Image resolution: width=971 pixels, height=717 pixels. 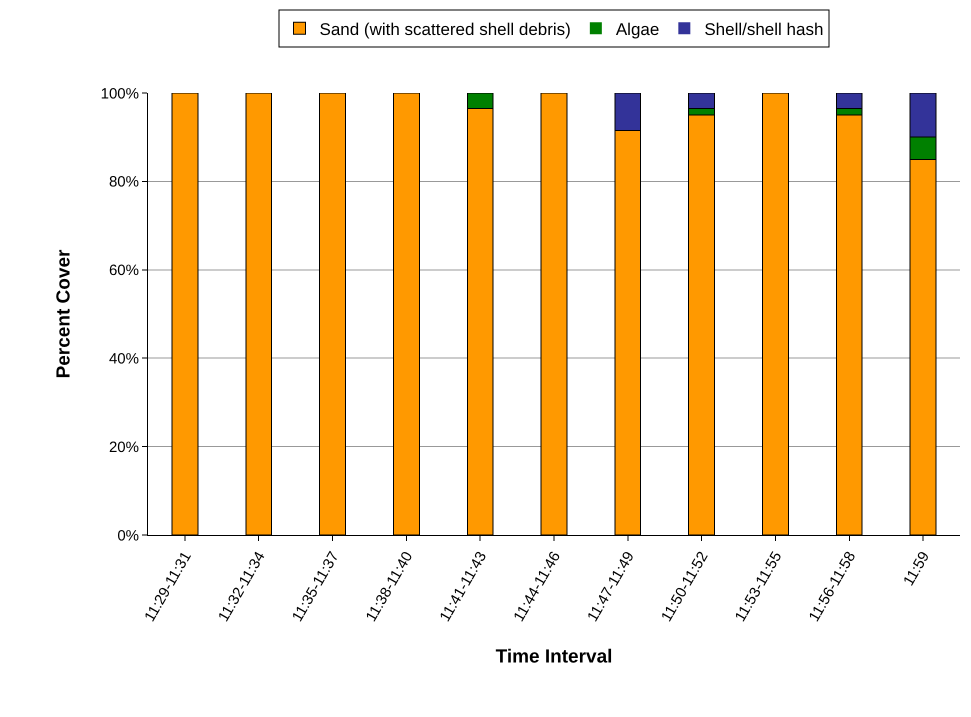 I want to click on y-tick-label: 20%, so click(x=123, y=447).